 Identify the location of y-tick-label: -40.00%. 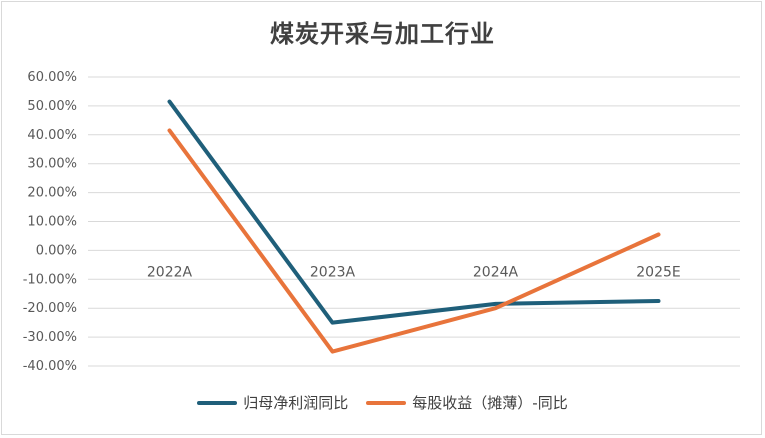
(50, 366).